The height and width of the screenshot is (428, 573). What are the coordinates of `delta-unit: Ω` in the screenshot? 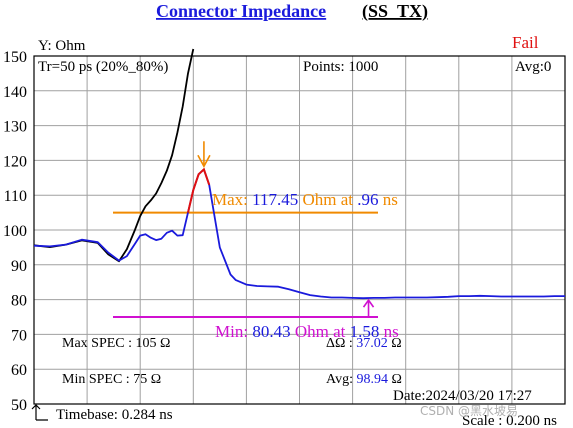 It's located at (395, 343).